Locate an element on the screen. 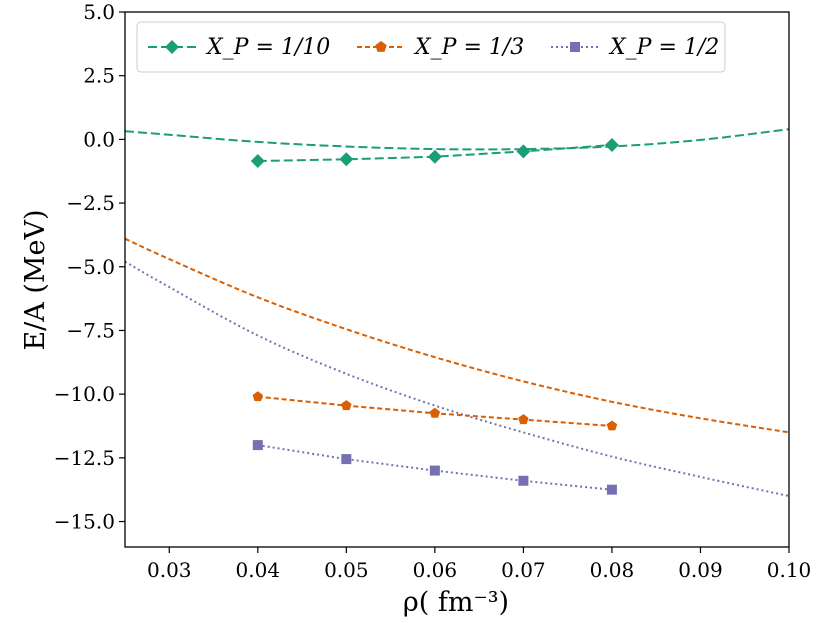  x-tick-label: 0.08 is located at coordinates (612, 570).